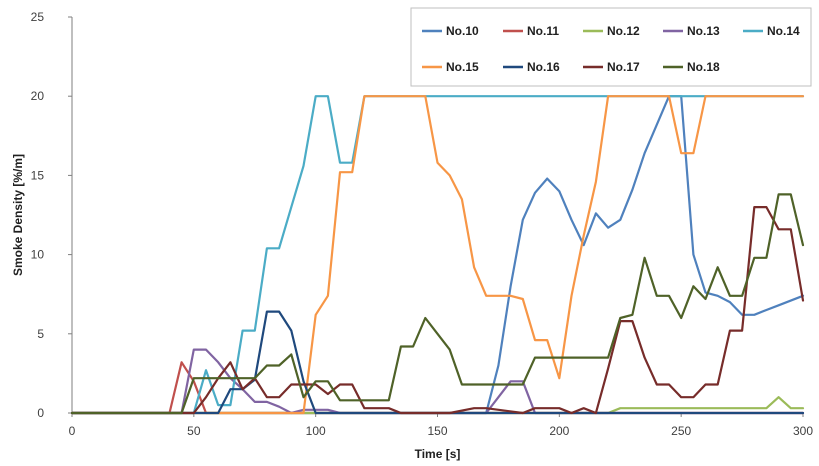 The width and height of the screenshot is (819, 466). Describe the element at coordinates (462, 67) in the screenshot. I see `legend-label: No.15` at that location.